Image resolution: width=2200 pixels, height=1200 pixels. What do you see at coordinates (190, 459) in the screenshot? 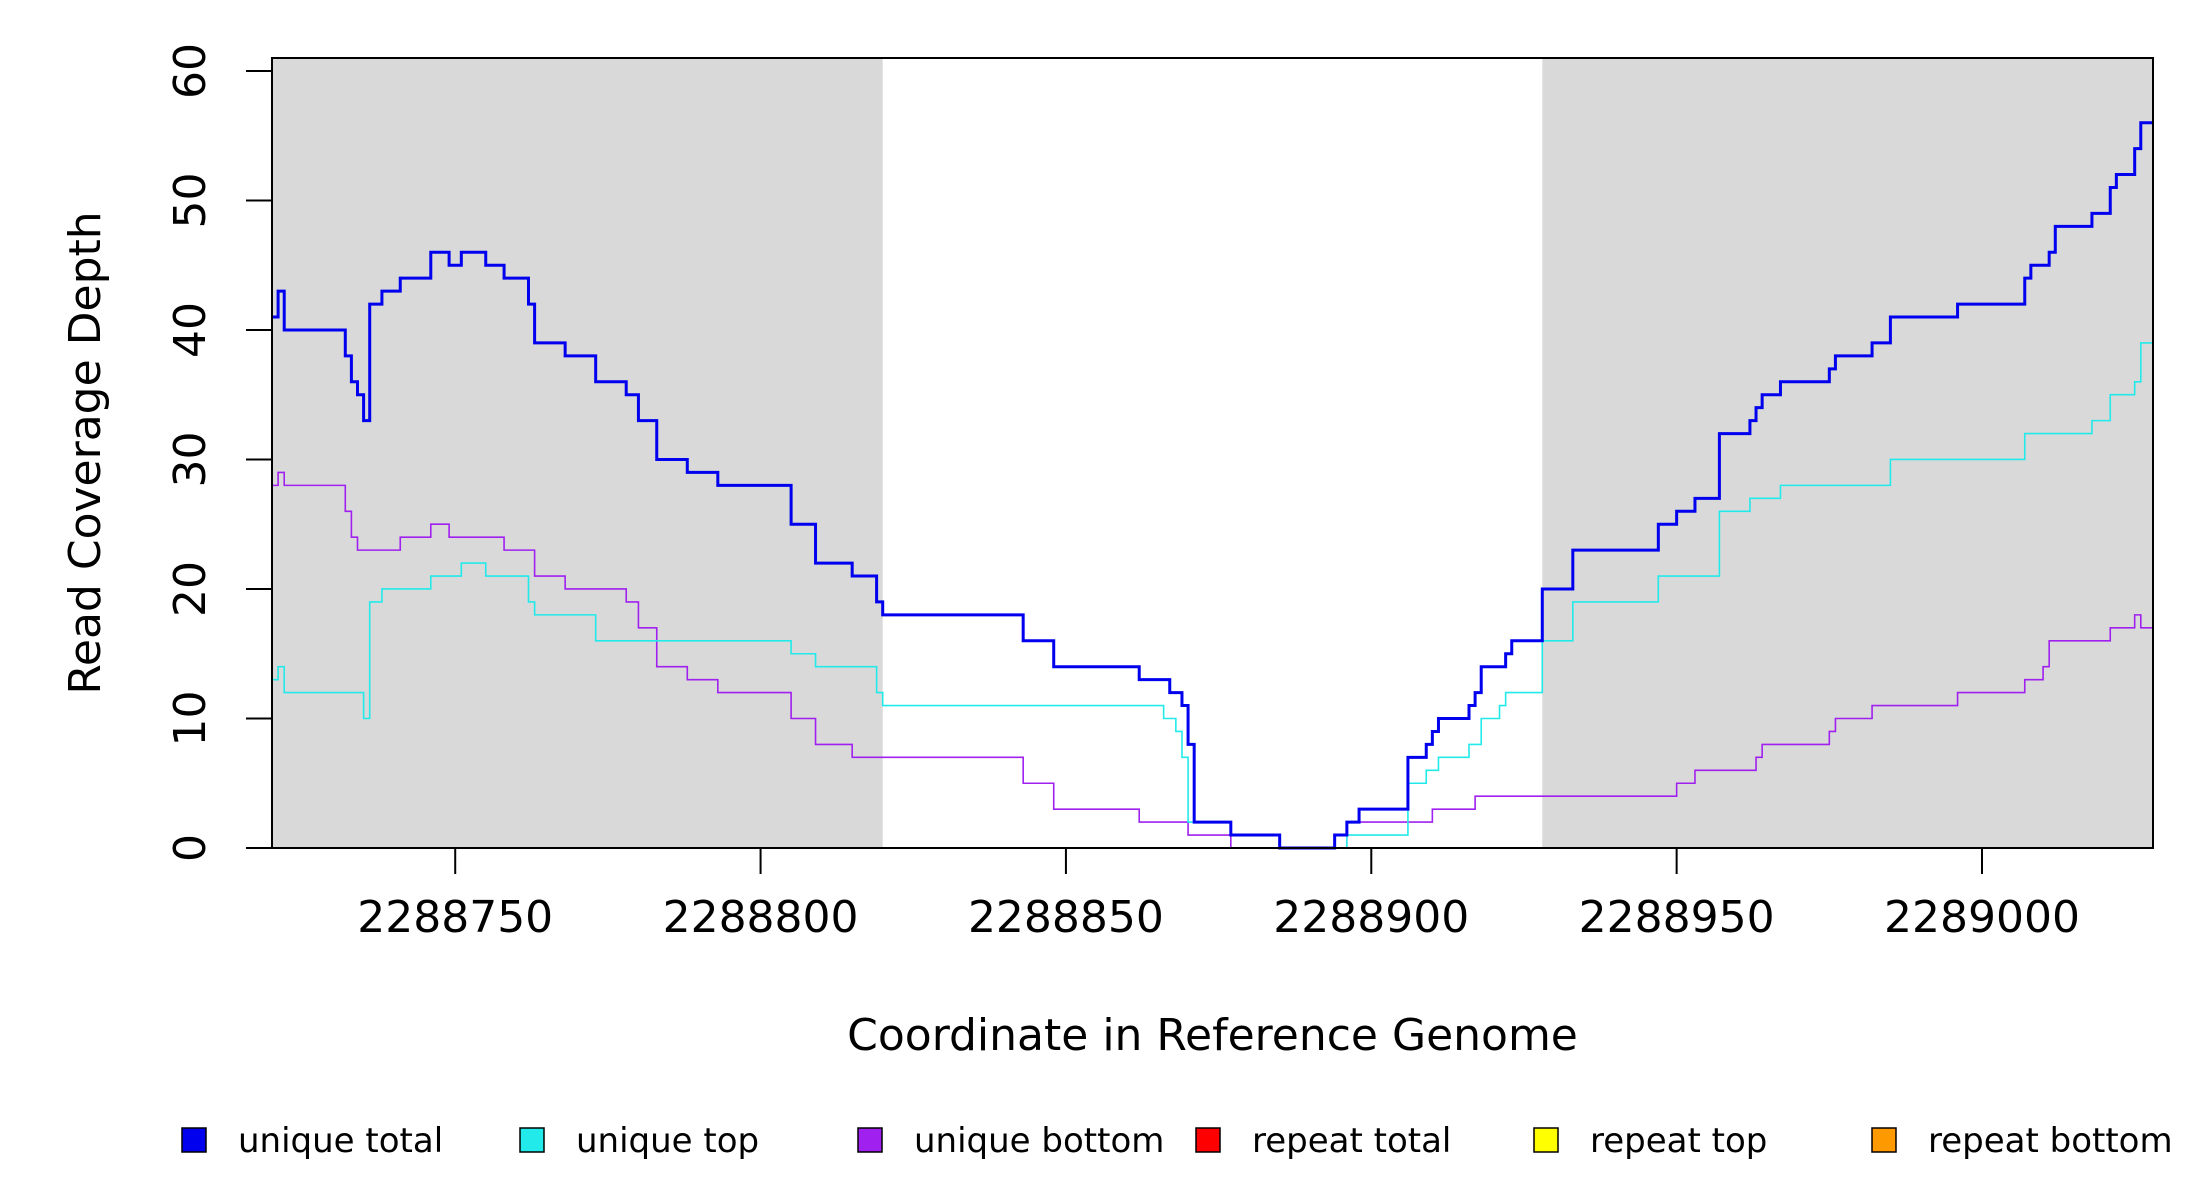
I see `y-tick-label: 30` at bounding box center [190, 459].